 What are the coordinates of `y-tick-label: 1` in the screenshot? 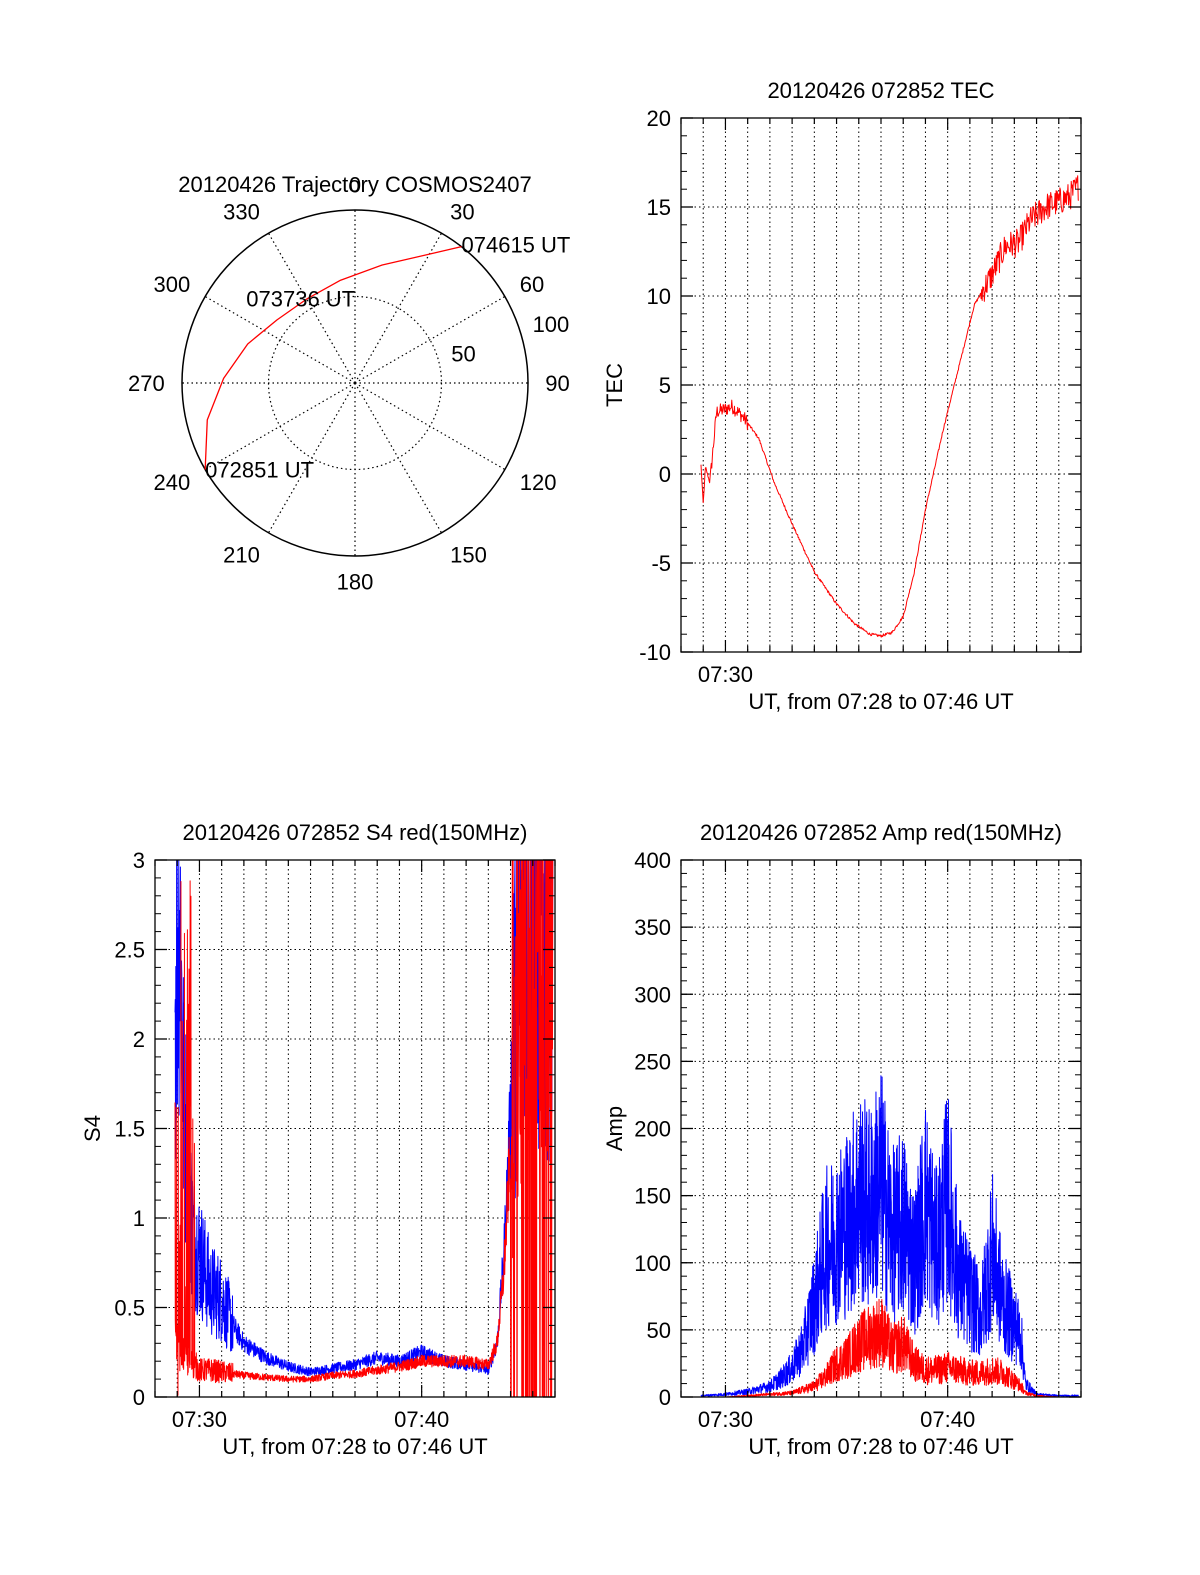 It's located at (139, 1218).